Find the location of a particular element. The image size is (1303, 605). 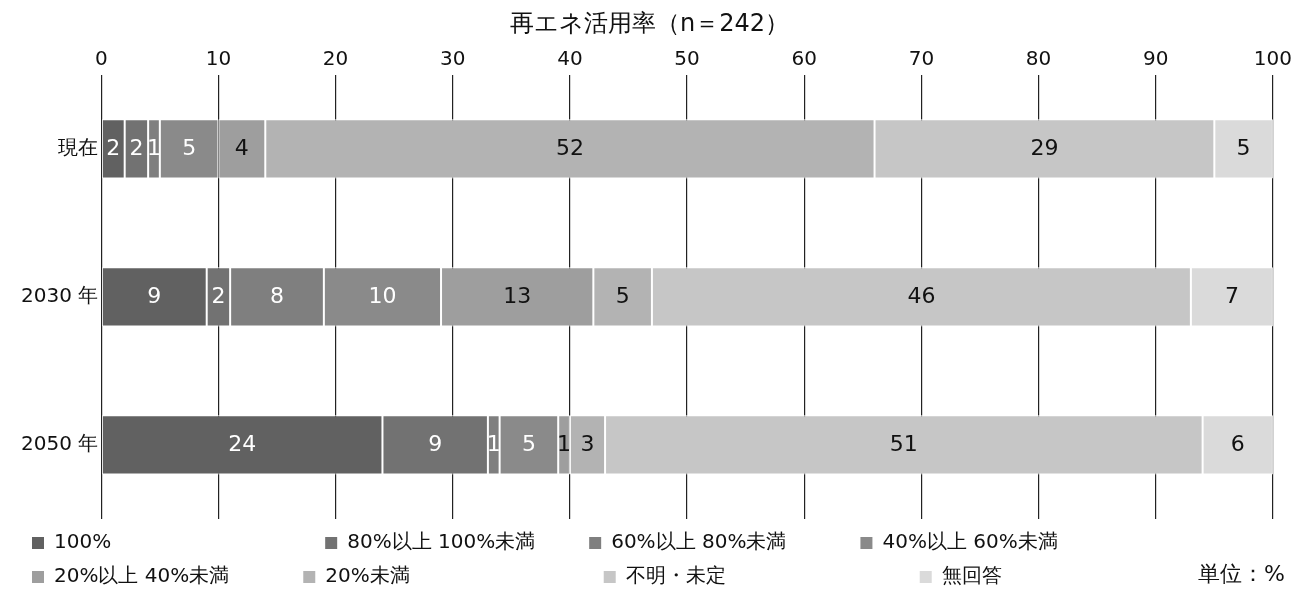

x-tick-label: 90 is located at coordinates (1156, 58).